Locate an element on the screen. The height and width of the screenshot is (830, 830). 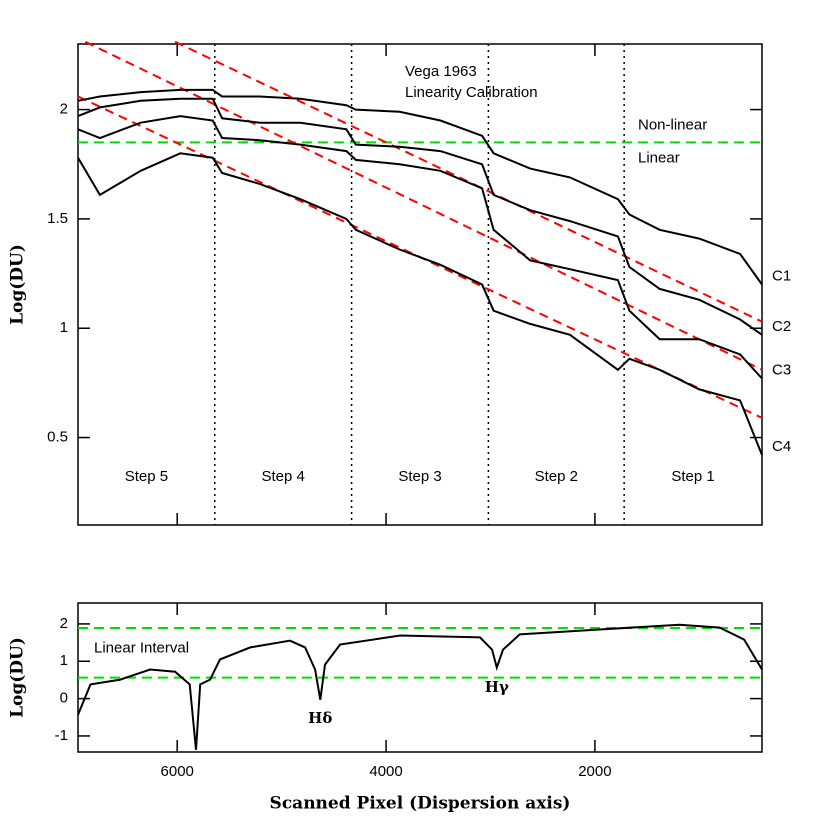
step-label: Step 3 is located at coordinates (419, 476).